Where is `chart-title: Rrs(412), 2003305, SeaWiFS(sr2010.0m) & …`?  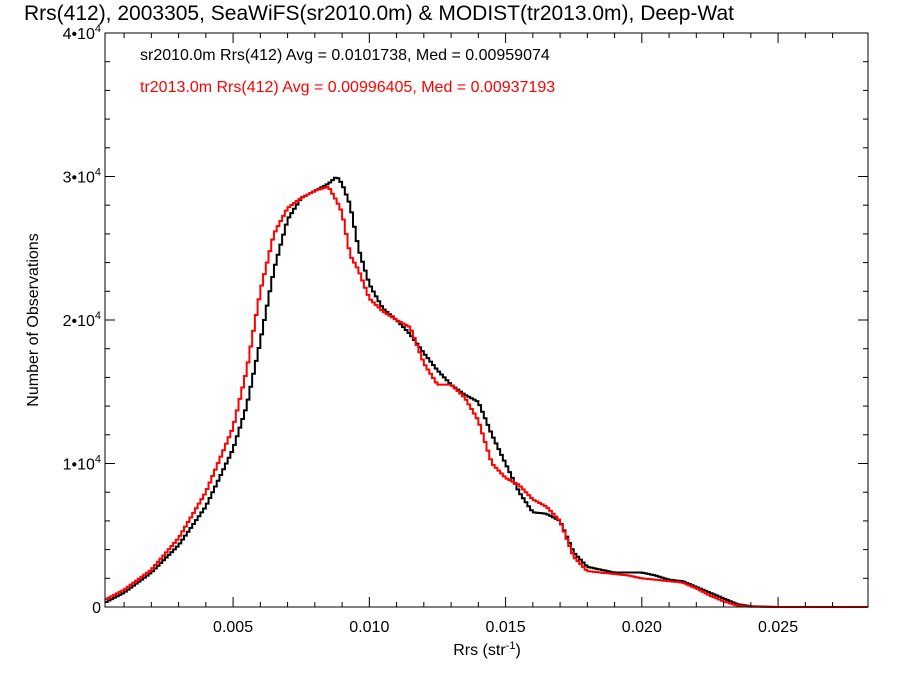 chart-title: Rrs(412), 2003305, SeaWiFS(sr2010.0m) & … is located at coordinates (379, 13).